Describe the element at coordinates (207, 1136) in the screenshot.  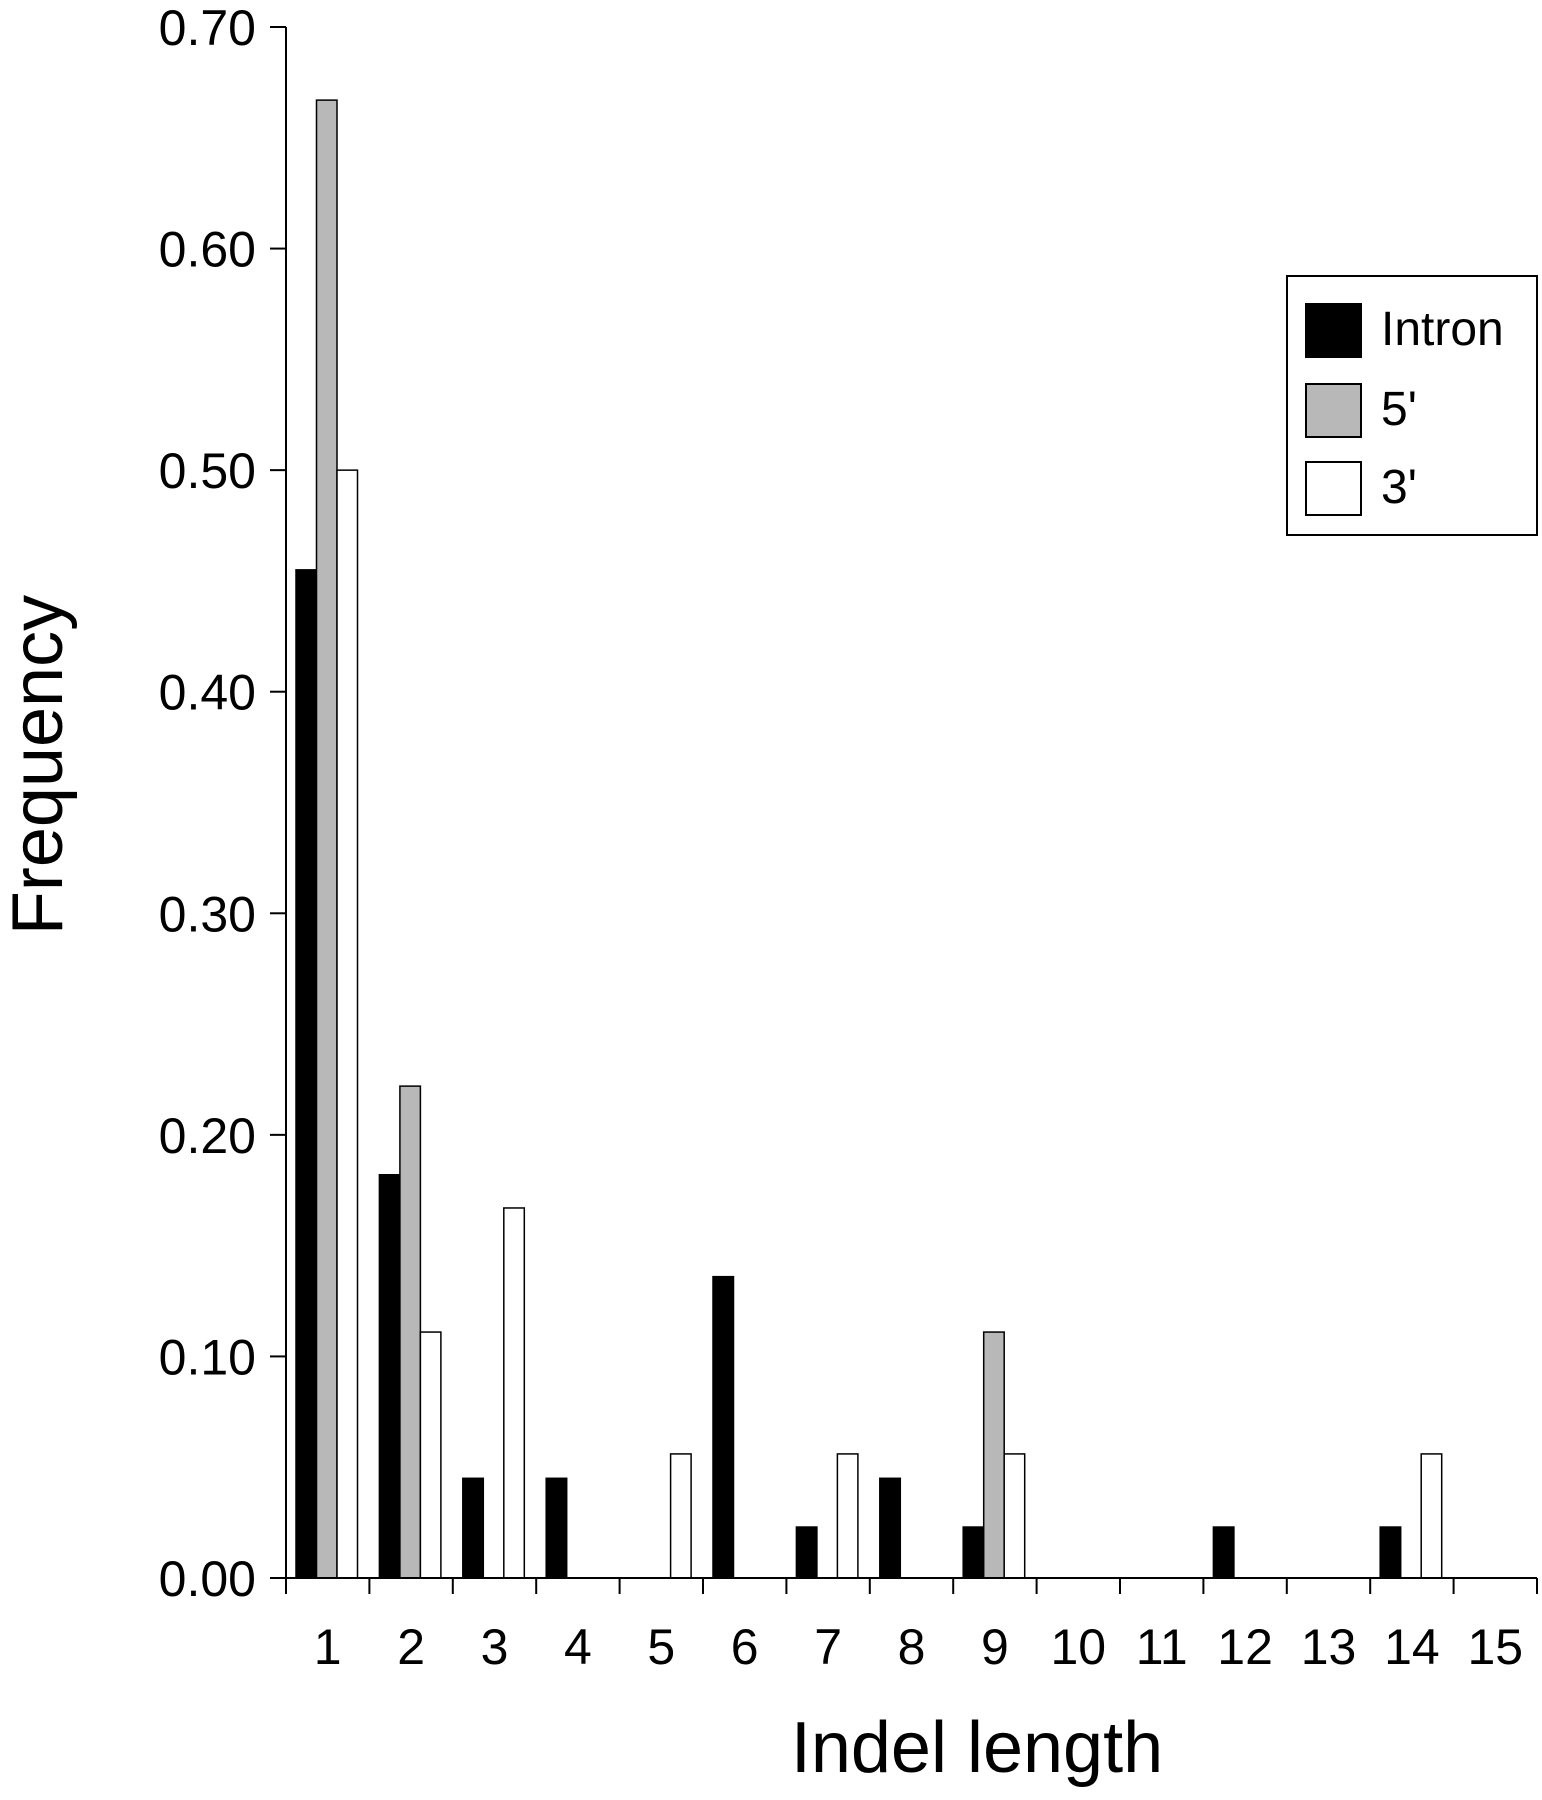
I see `y-tick-label: 0.20` at that location.